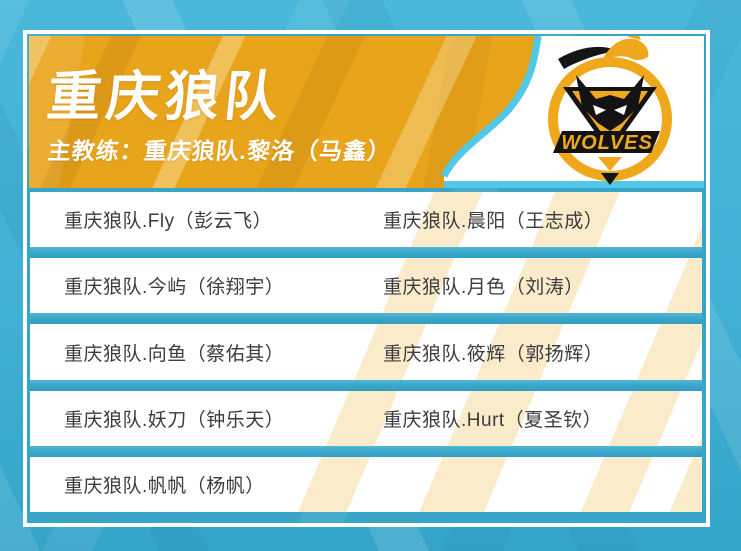  I want to click on player-cell: 重庆狼队.筱辉（郭扬辉）, so click(493, 354).